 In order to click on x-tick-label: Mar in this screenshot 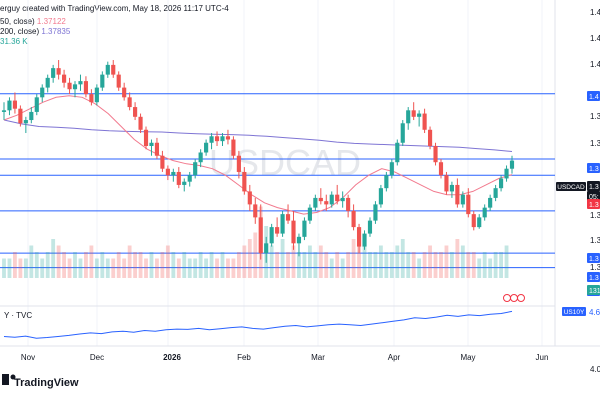, I will do `click(318, 357)`.